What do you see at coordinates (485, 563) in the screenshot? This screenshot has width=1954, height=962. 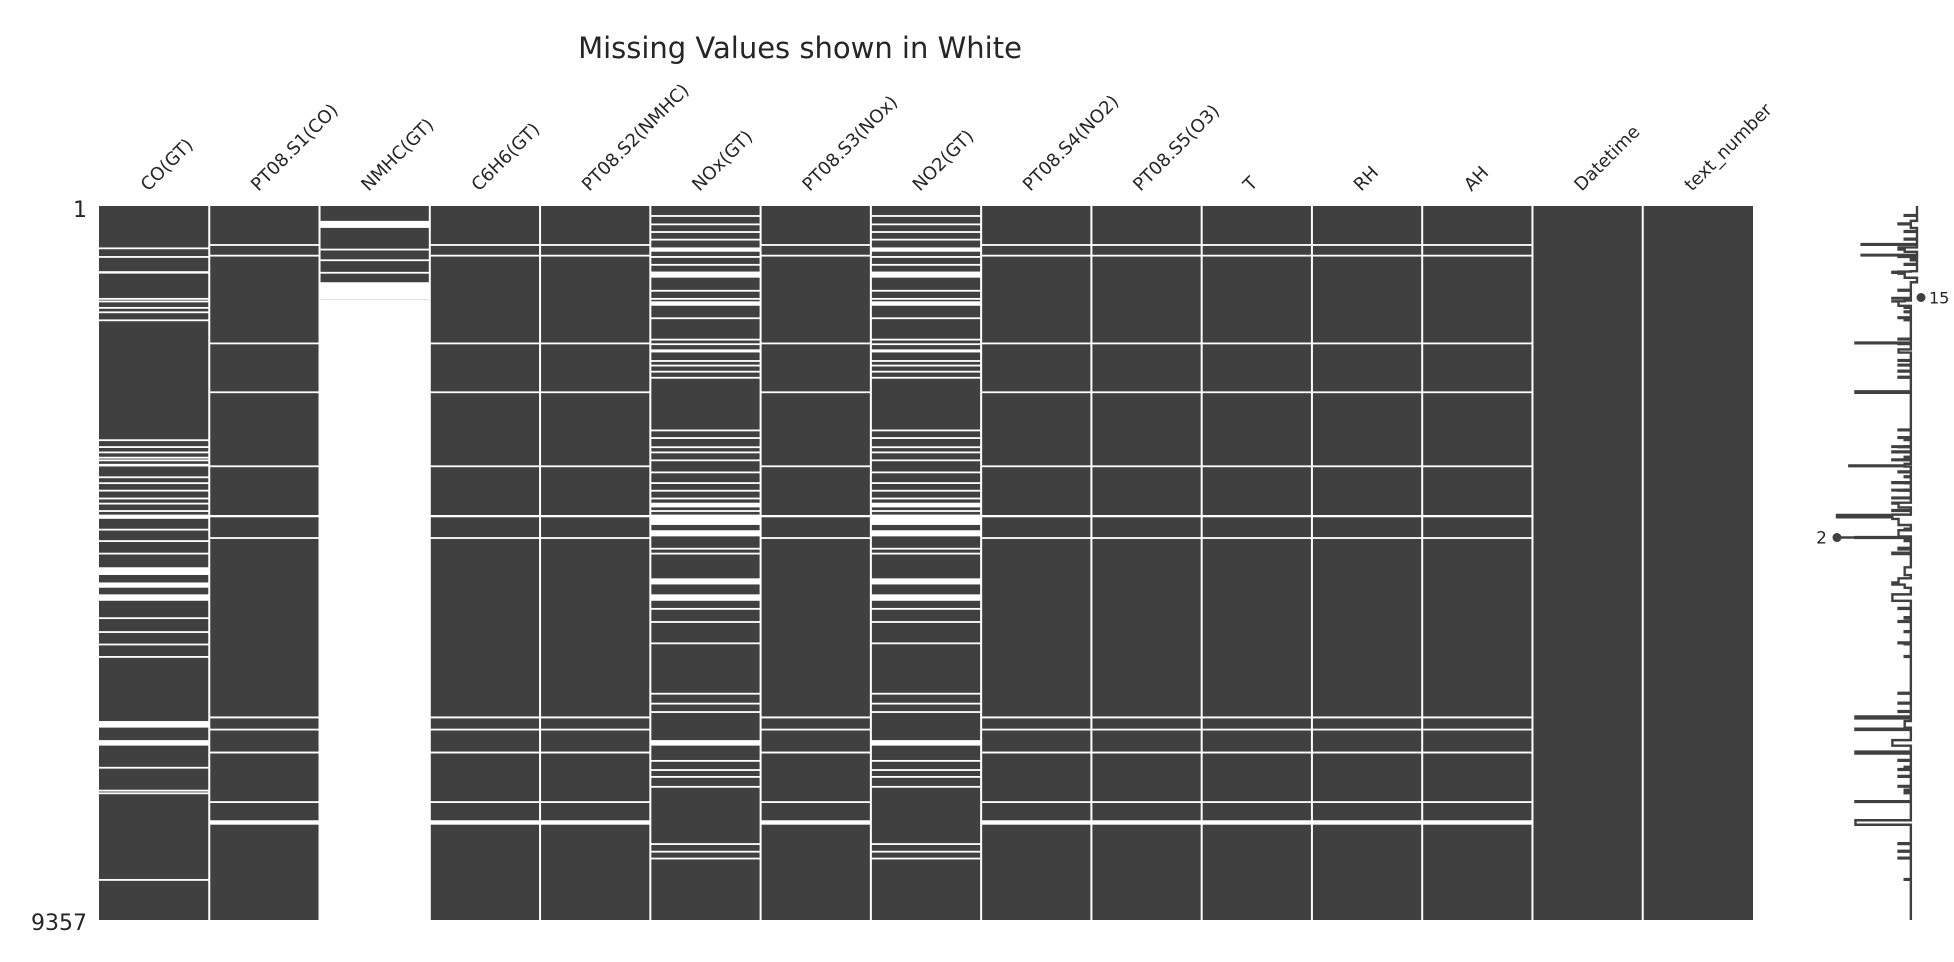 I see `column-c6h6-gt` at bounding box center [485, 563].